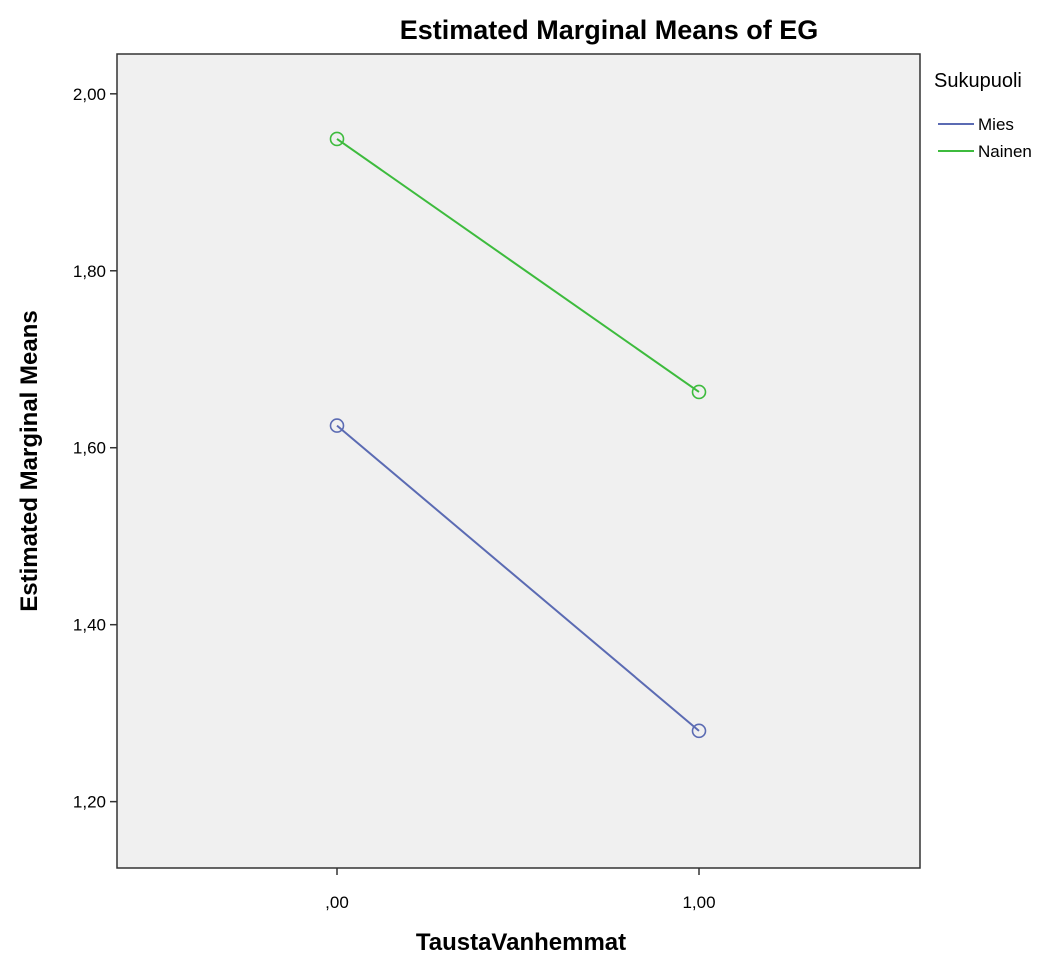 The height and width of the screenshot is (956, 1053). Describe the element at coordinates (978, 81) in the screenshot. I see `legend-title: Sukupuoli` at that location.